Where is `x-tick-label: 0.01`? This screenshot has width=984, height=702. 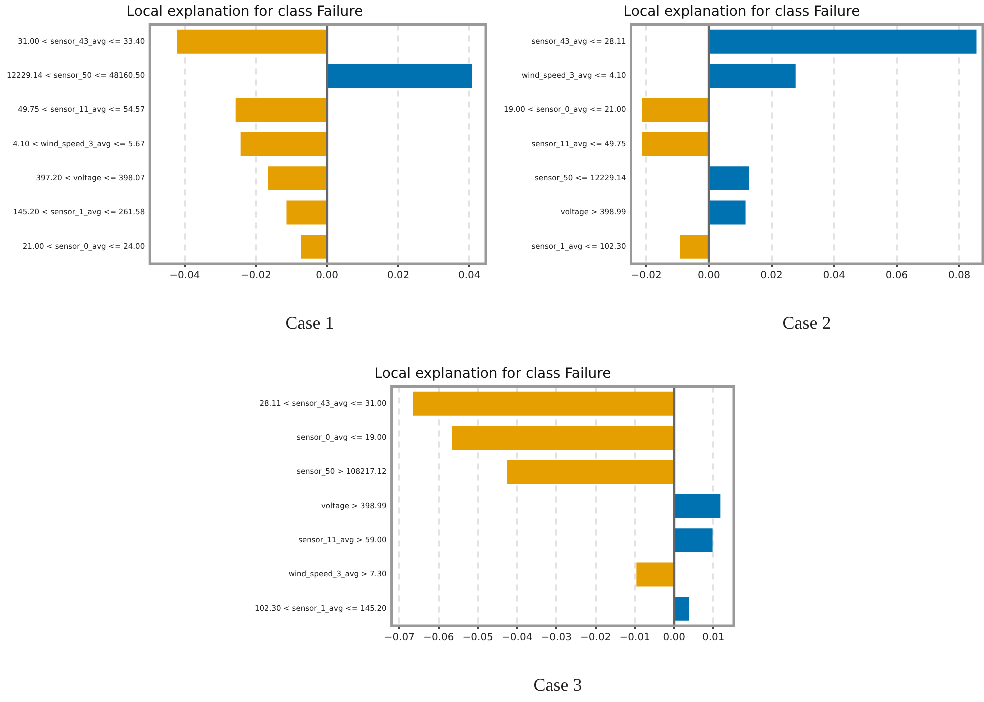
x-tick-label: 0.01 is located at coordinates (713, 638).